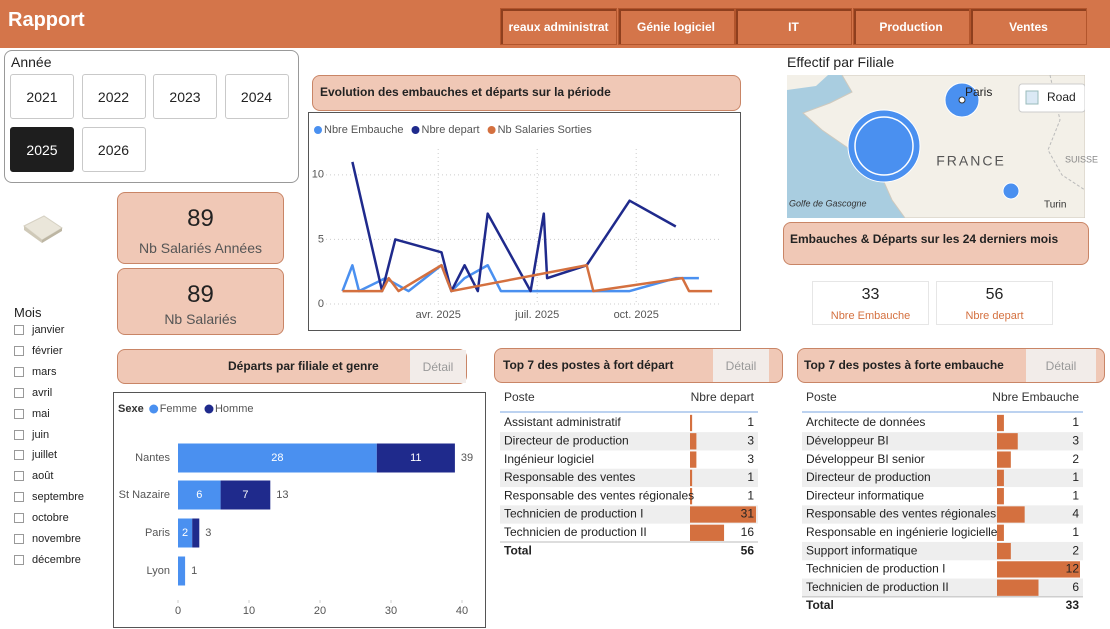 The width and height of the screenshot is (1110, 629). Describe the element at coordinates (1073, 605) in the screenshot. I see `total-value: 33` at that location.